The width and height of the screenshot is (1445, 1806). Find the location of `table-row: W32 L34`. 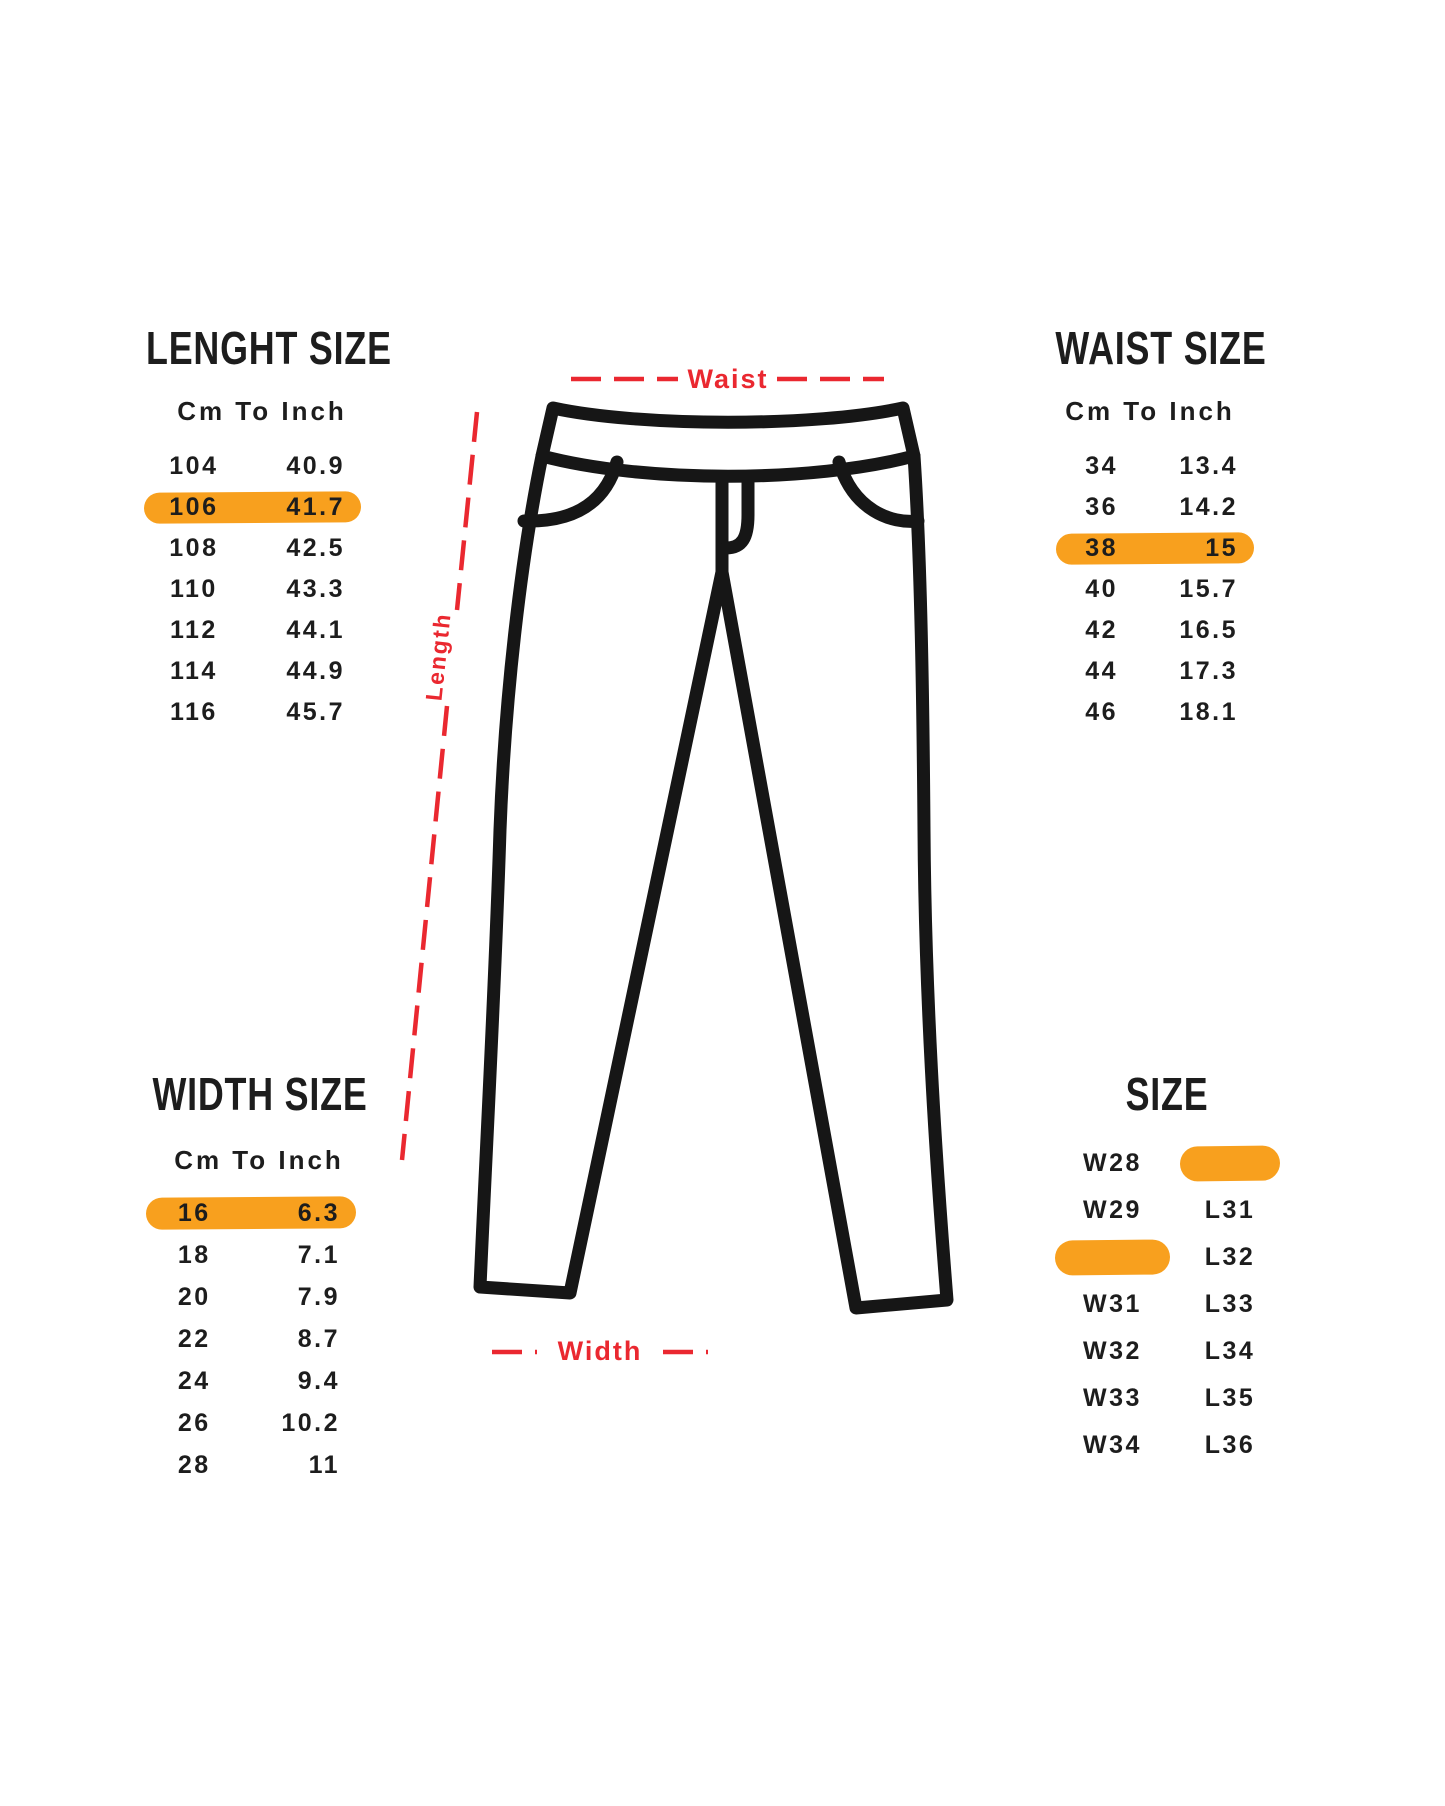

table-row: W32 L34 is located at coordinates (1169, 1351).